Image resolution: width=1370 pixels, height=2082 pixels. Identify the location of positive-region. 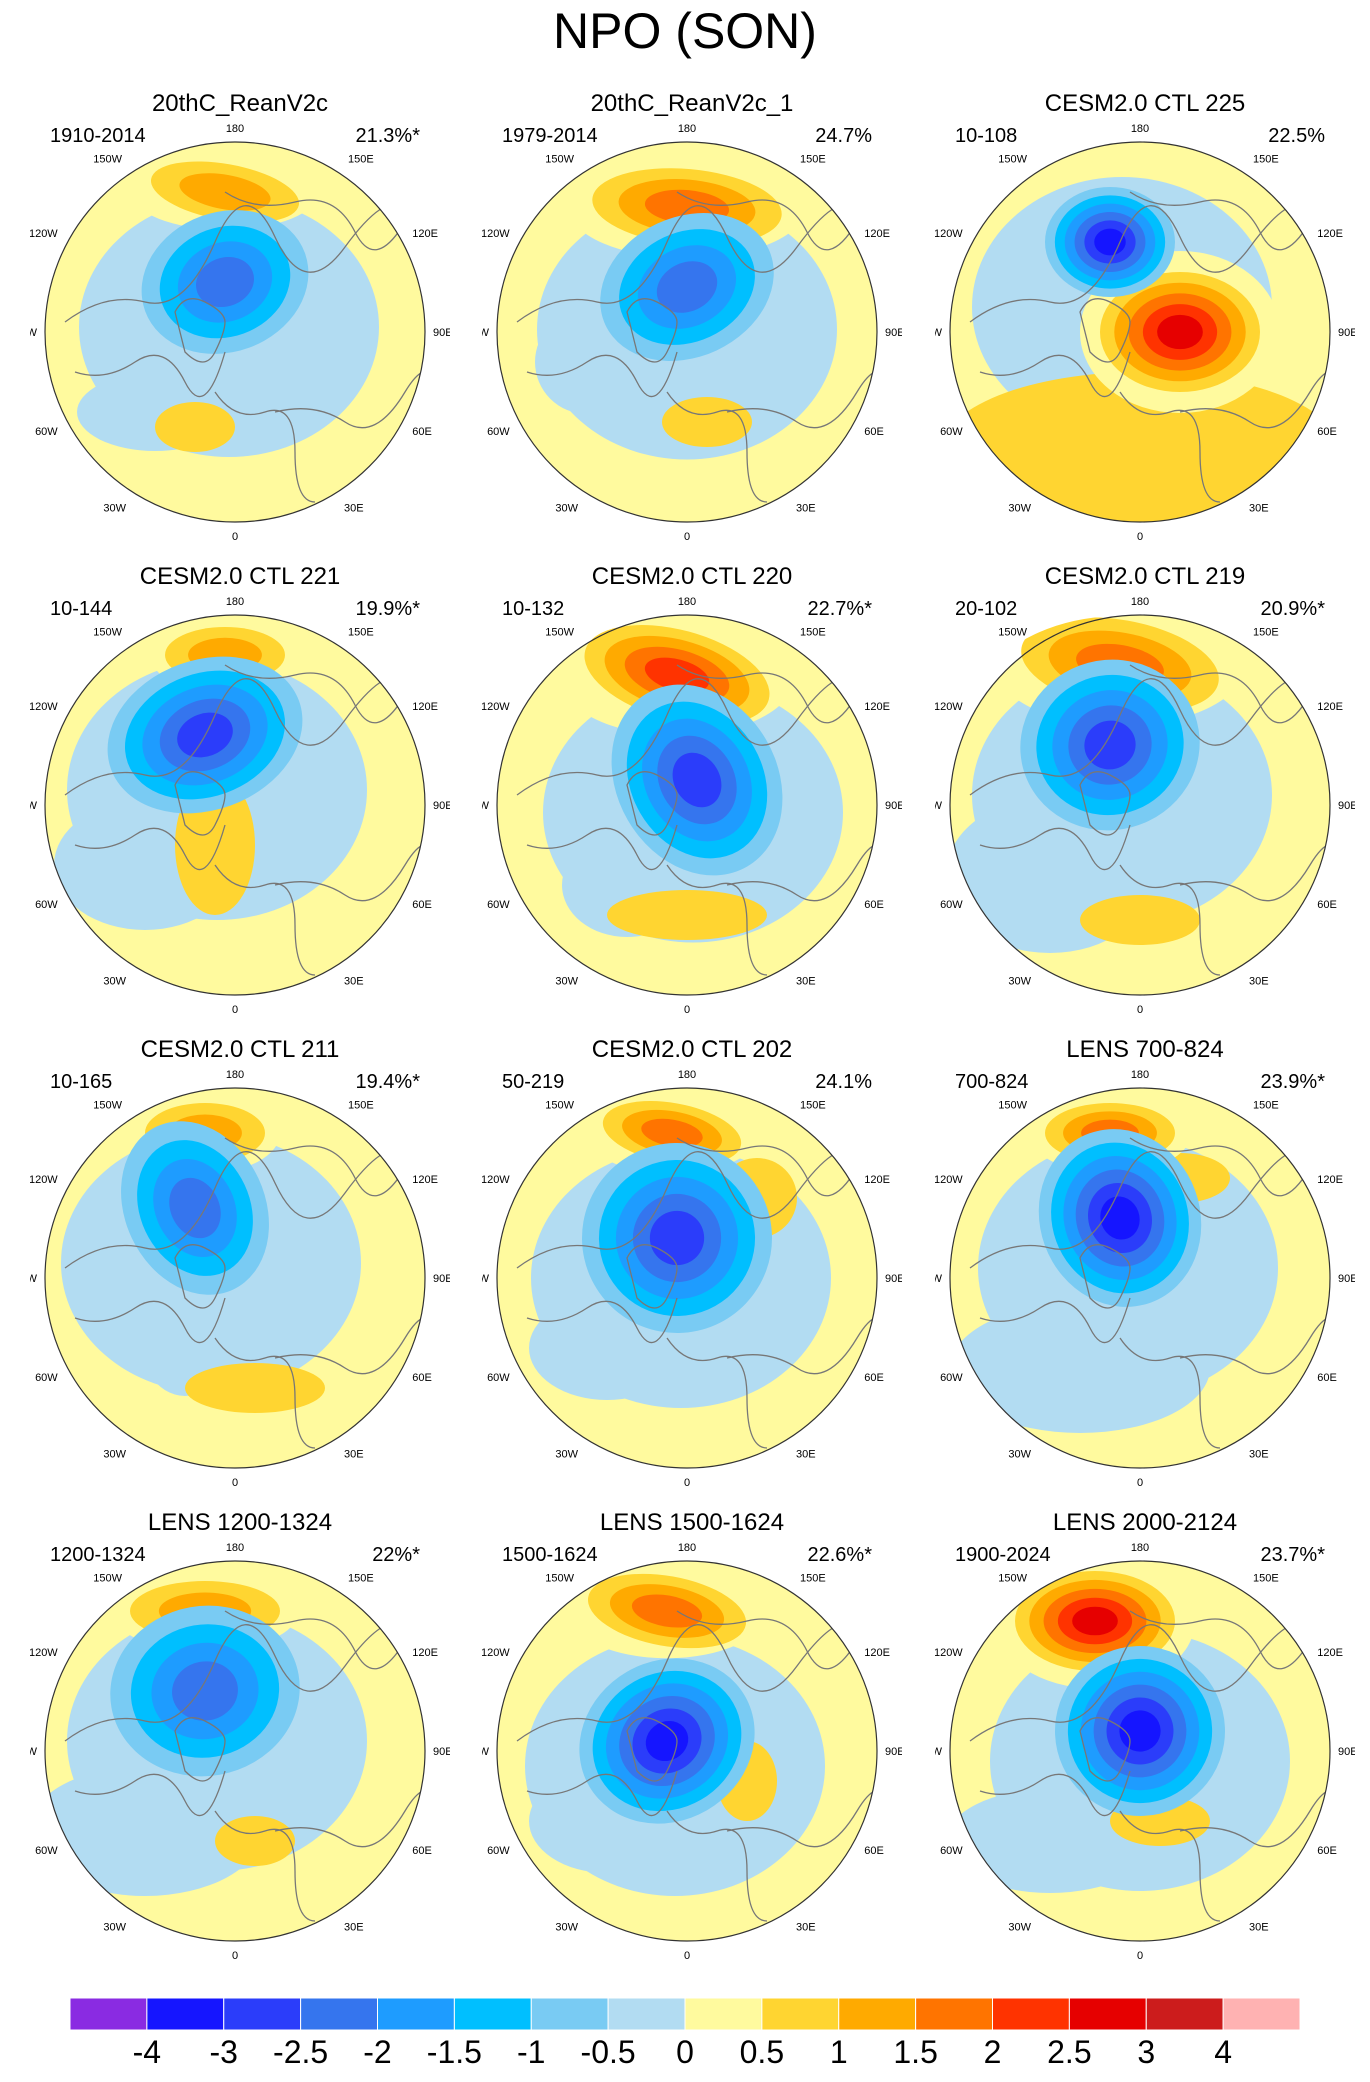
(707, 422).